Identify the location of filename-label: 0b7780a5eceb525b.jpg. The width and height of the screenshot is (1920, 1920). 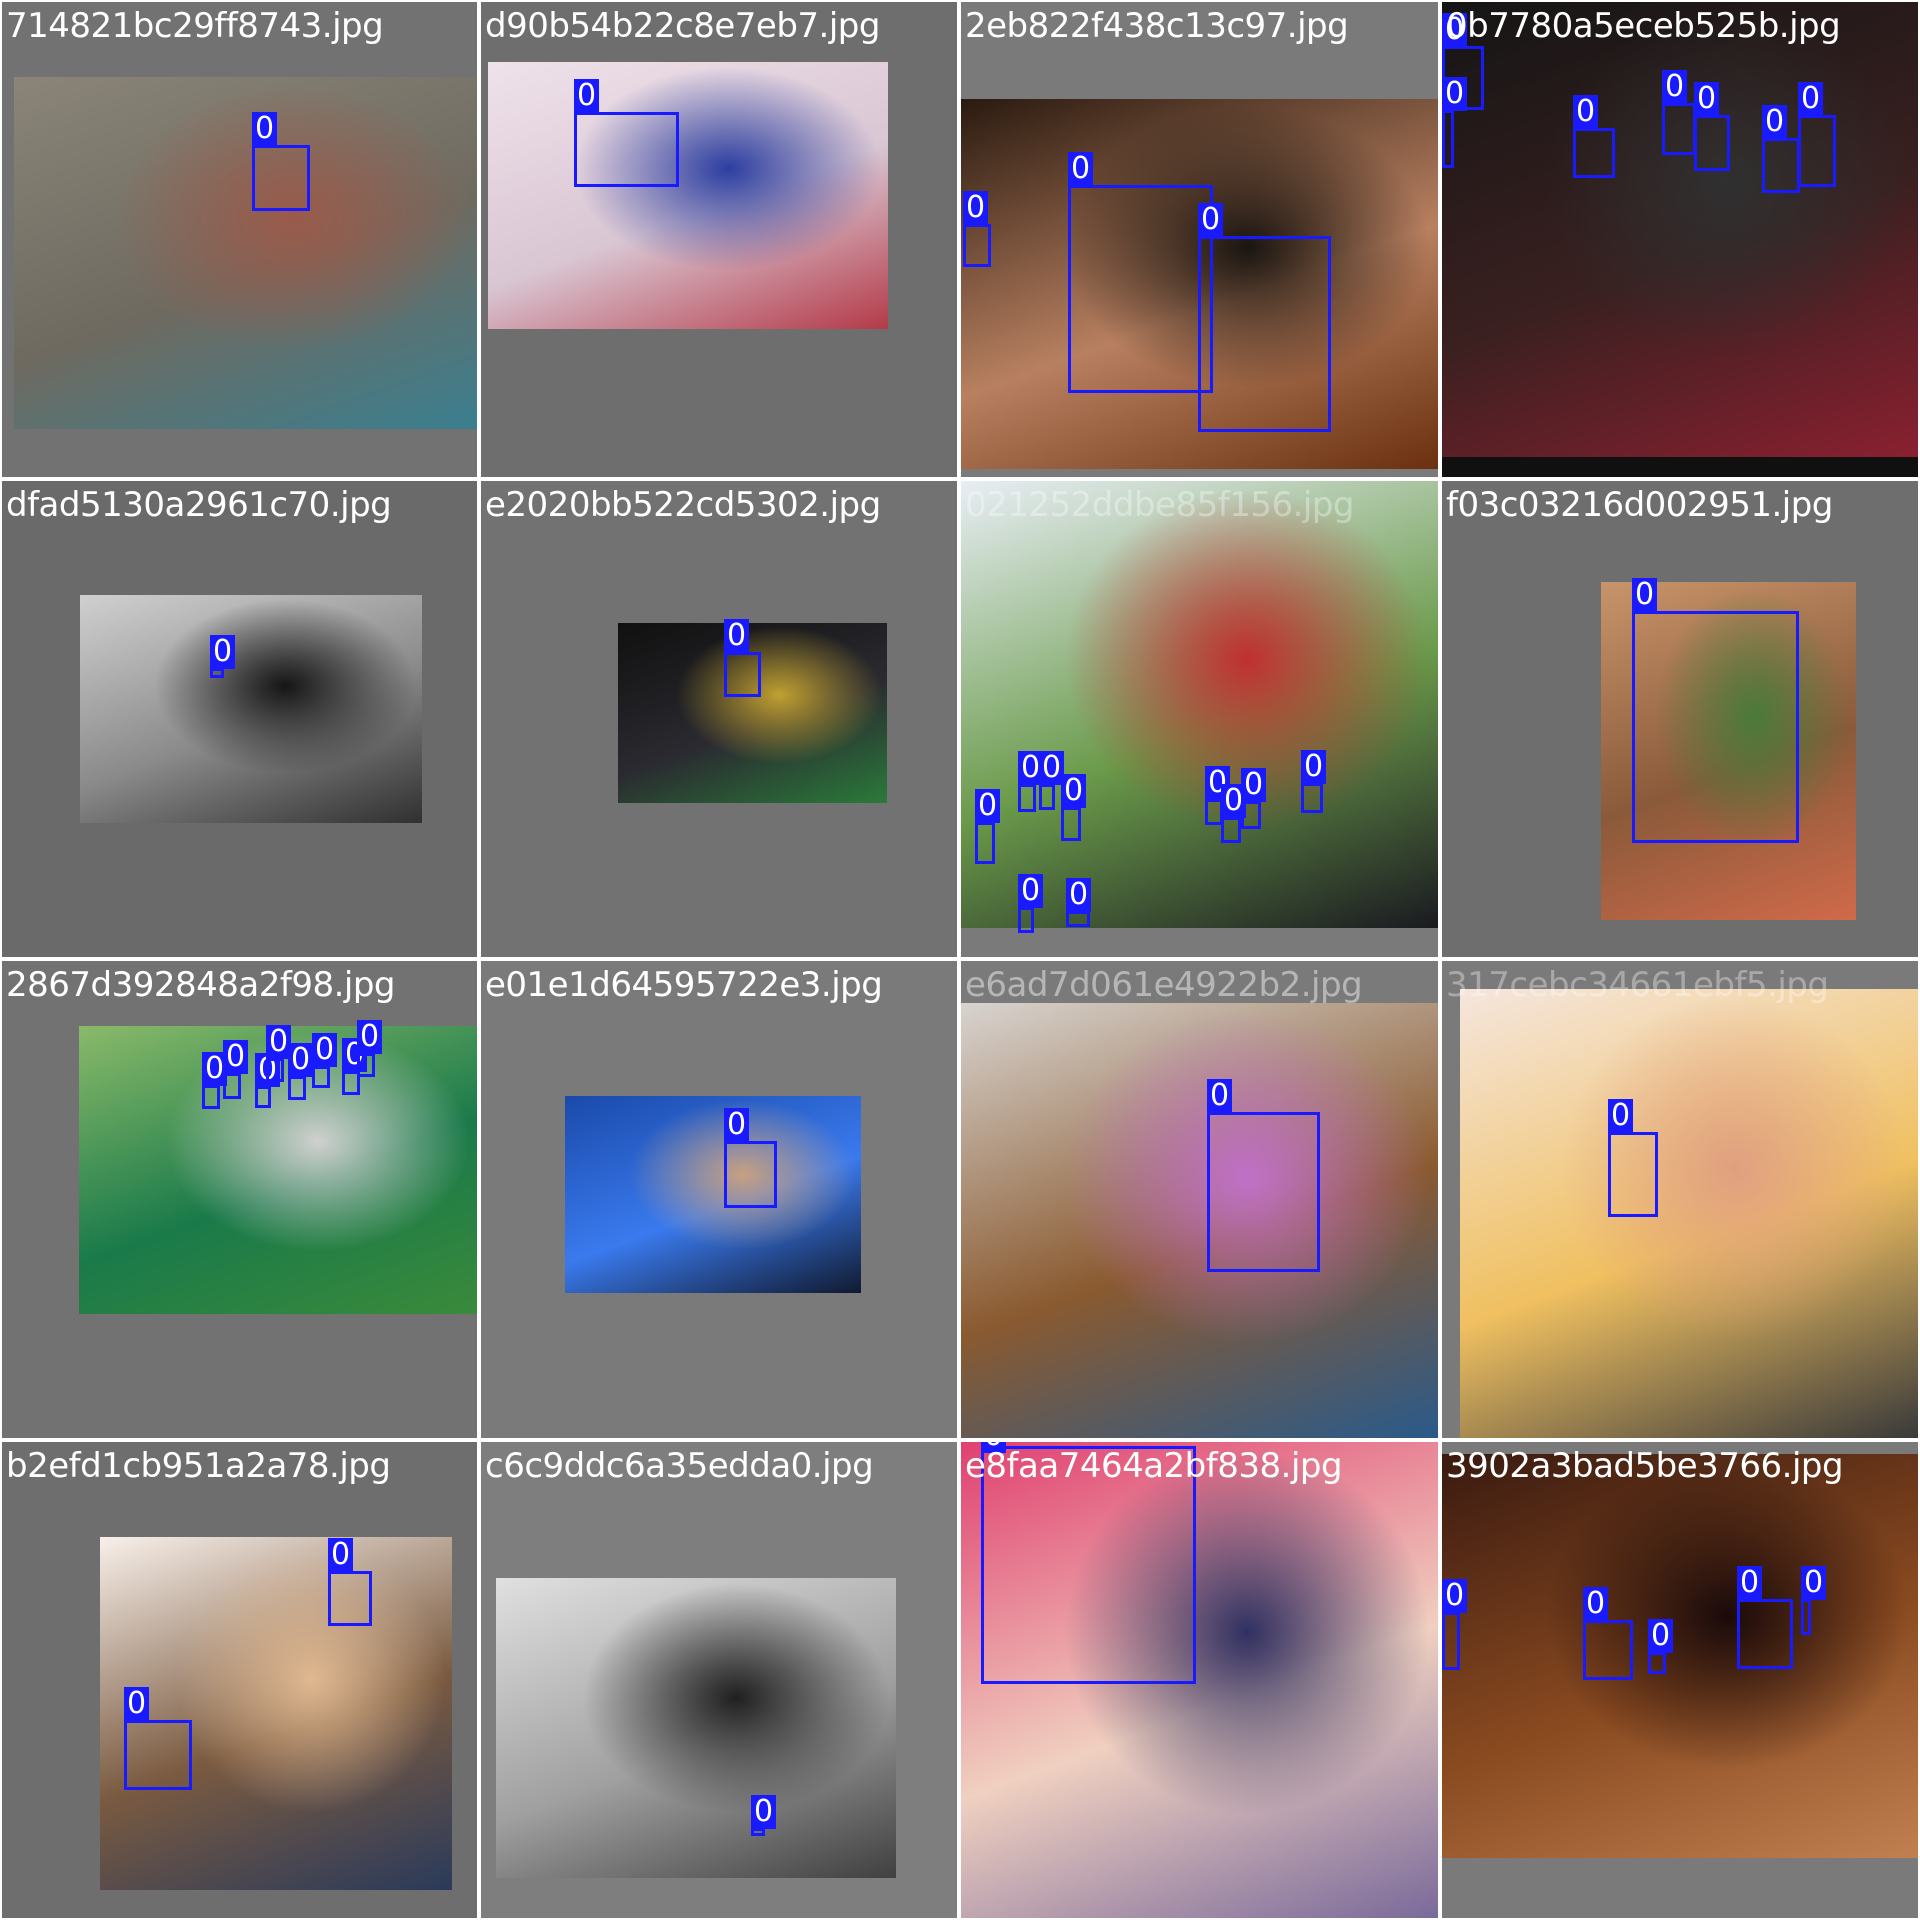
(1643, 26).